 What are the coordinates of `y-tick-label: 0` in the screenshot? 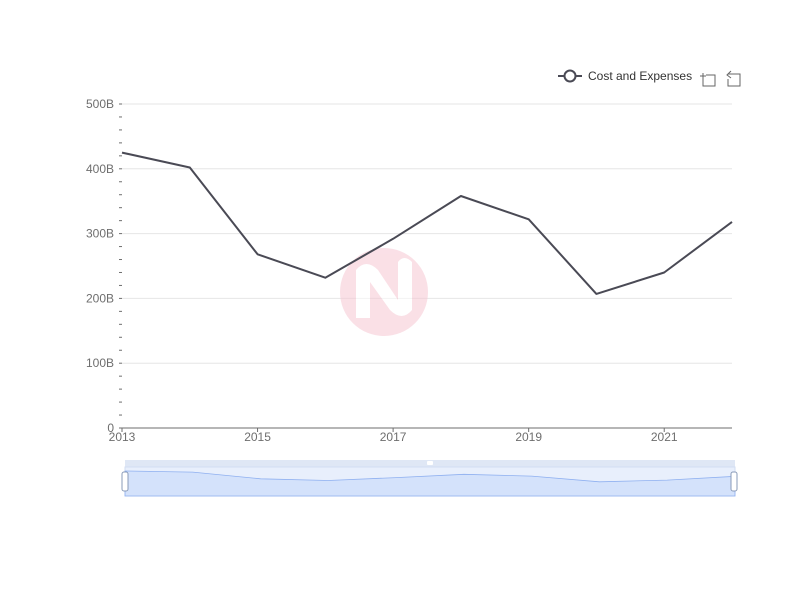 It's located at (110, 428).